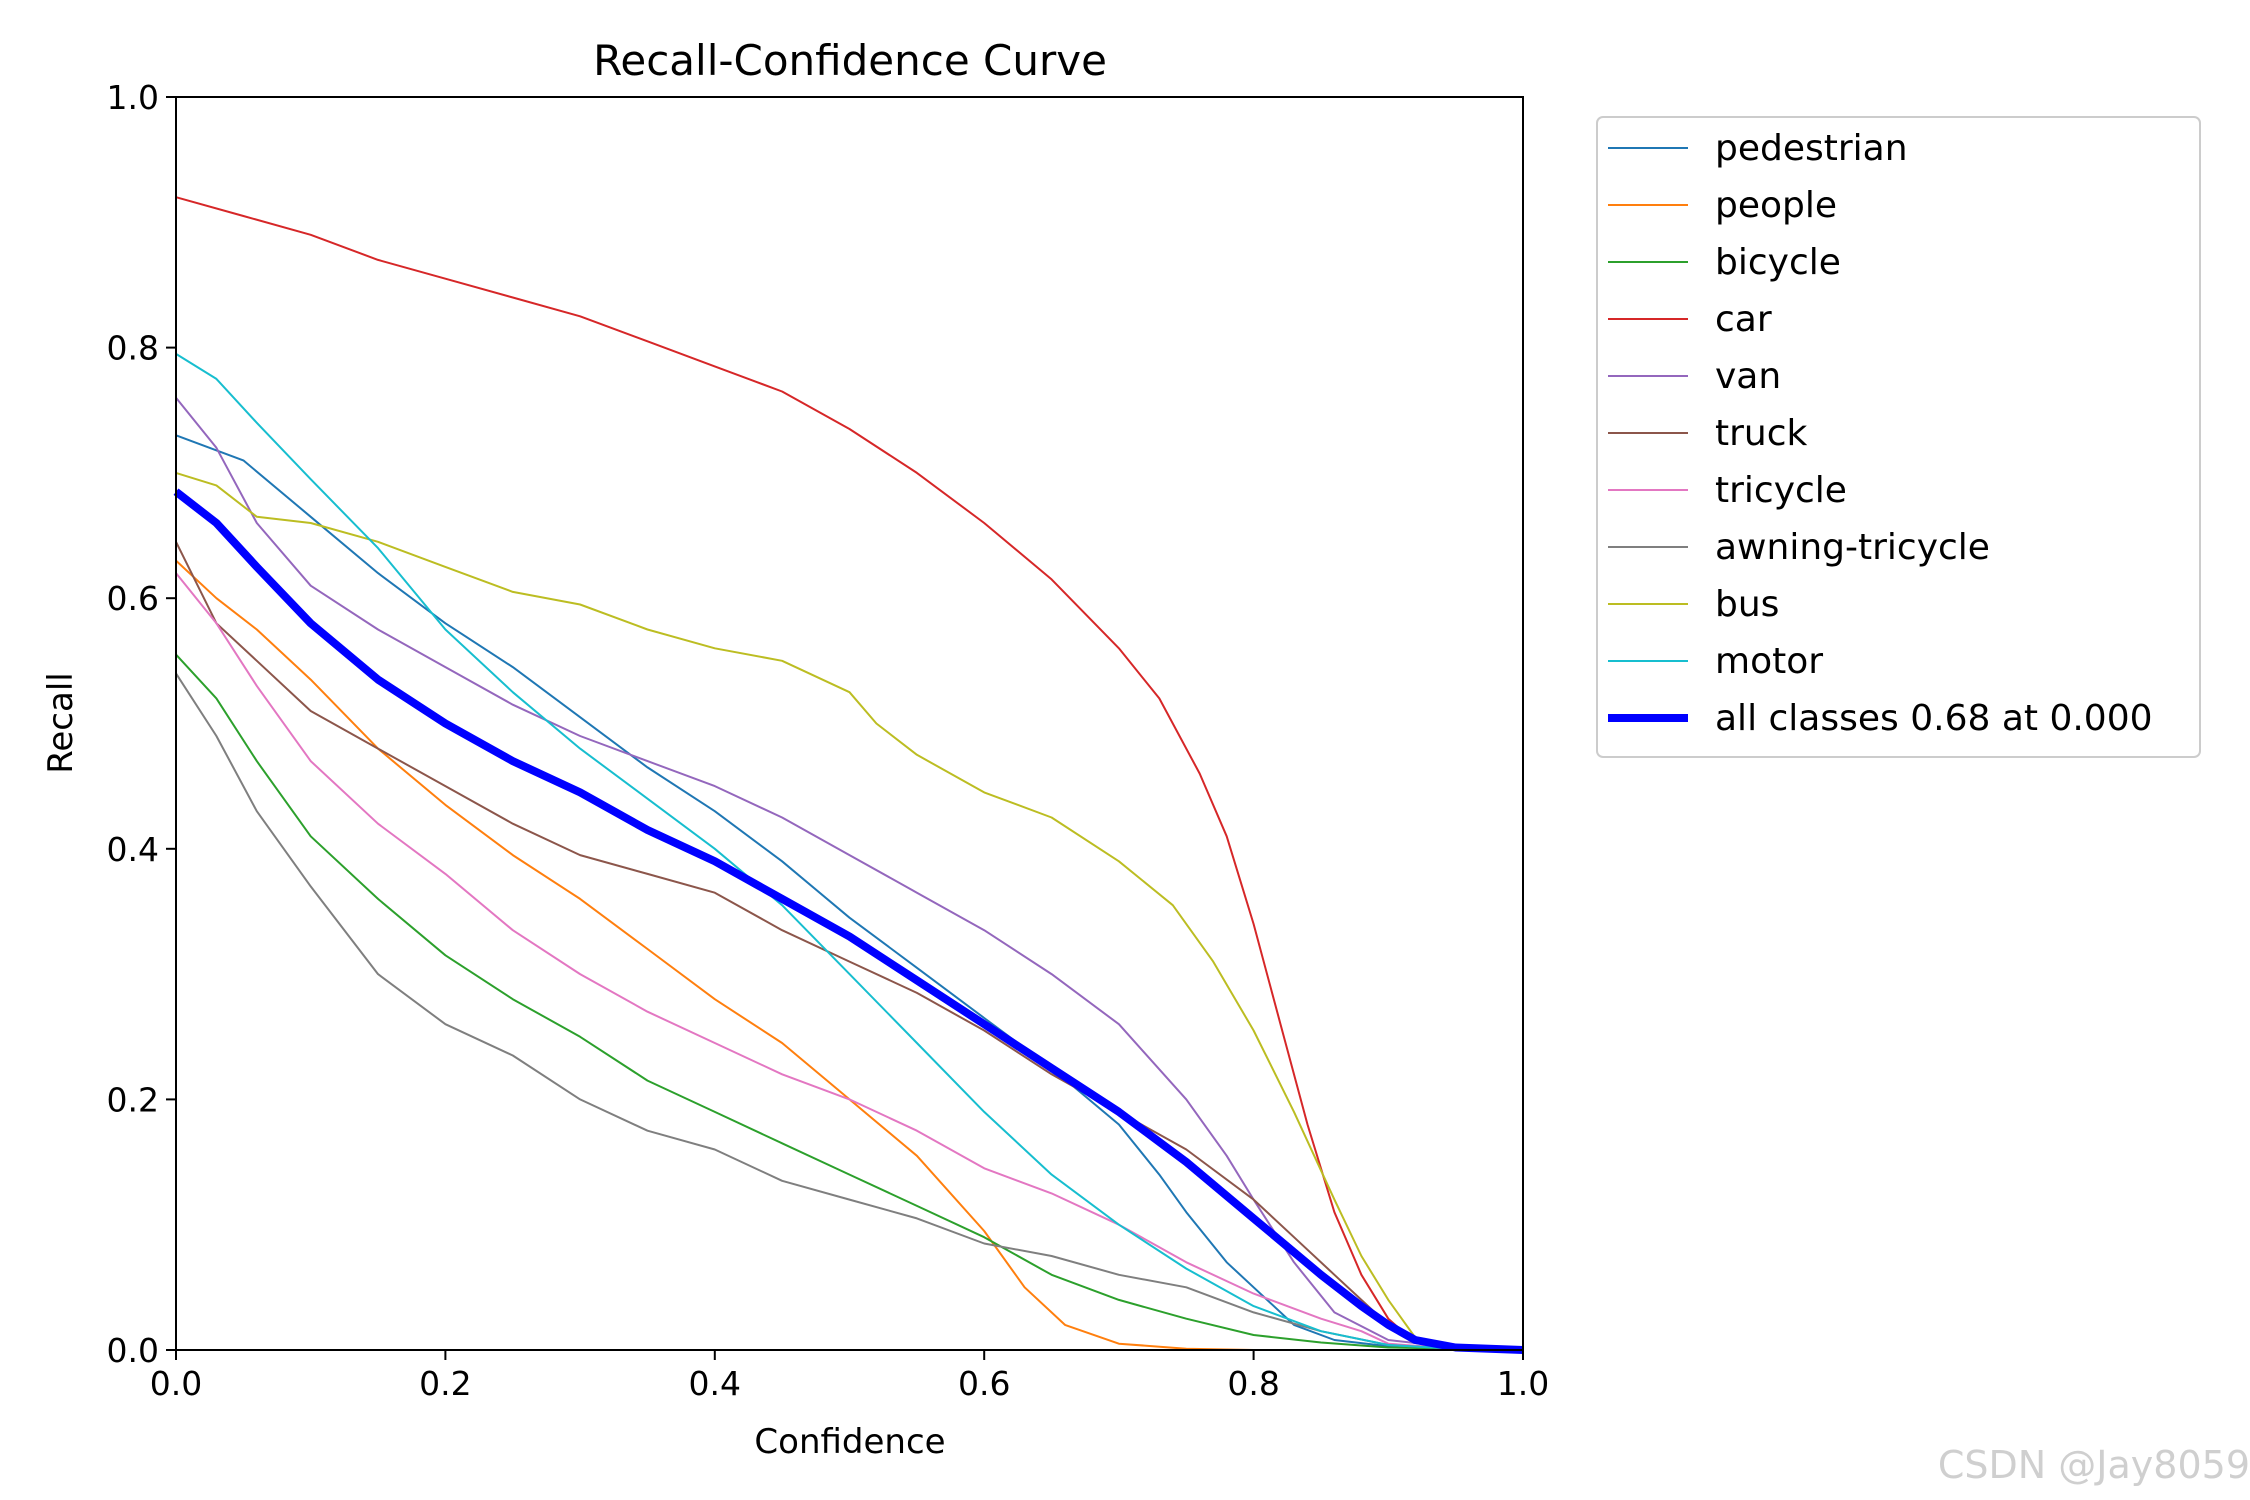 Image resolution: width=2250 pixels, height=1500 pixels. I want to click on legend-label-awning-tricycle: awning-tricycle, so click(1852, 547).